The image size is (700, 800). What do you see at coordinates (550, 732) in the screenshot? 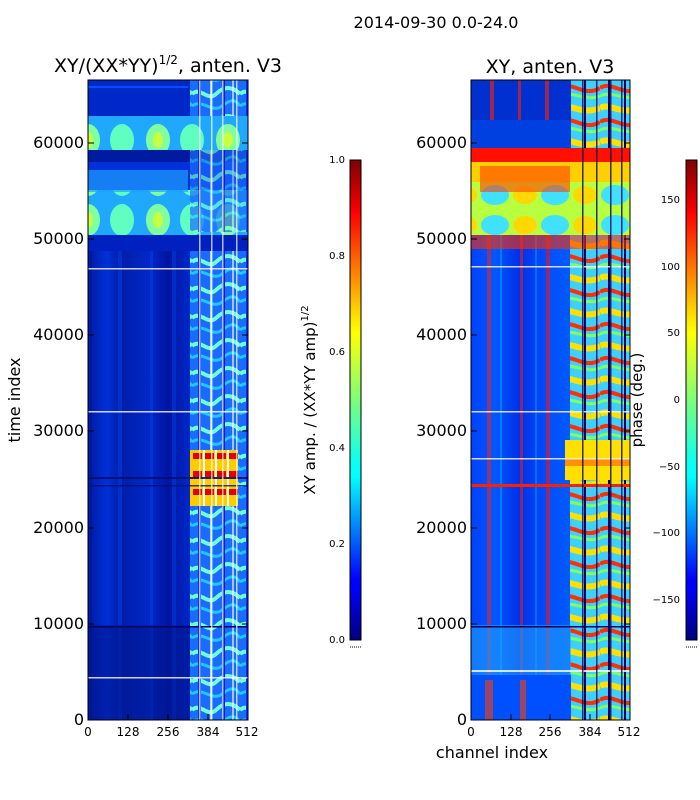
I see `phase-xtick-2: 256` at bounding box center [550, 732].